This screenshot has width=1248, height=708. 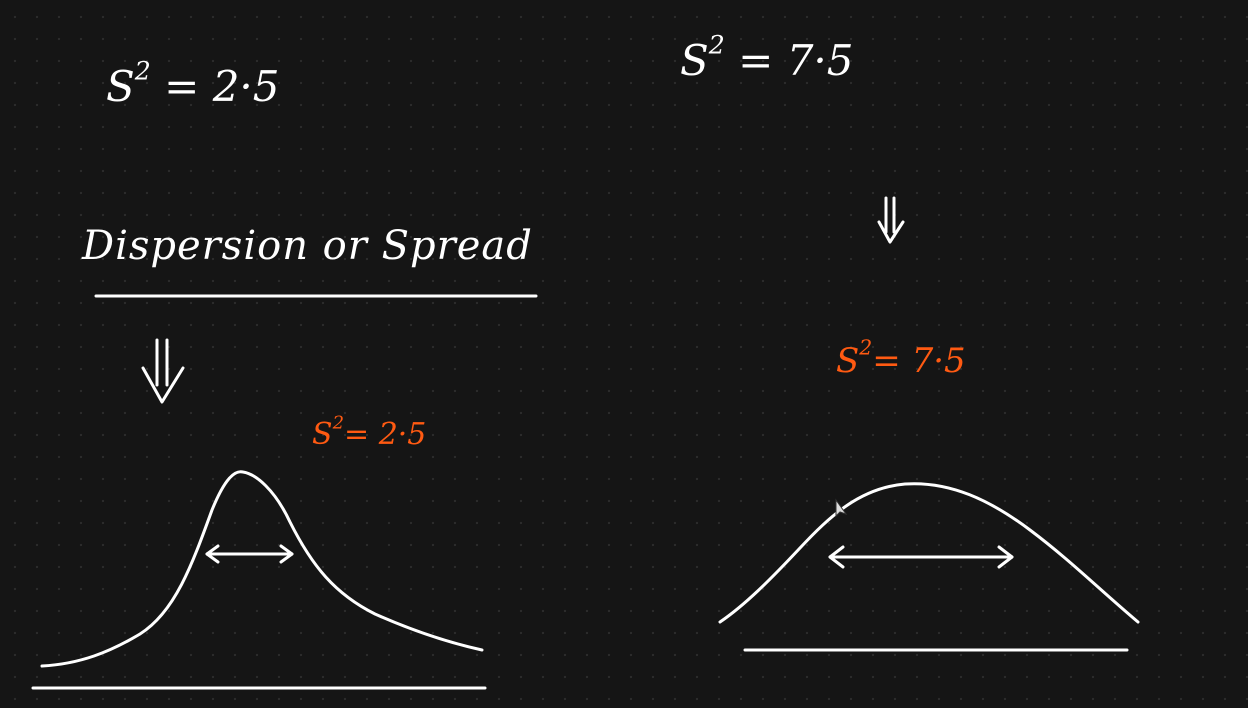 I want to click on left-variance-value: = 2·5, so click(x=222, y=86).